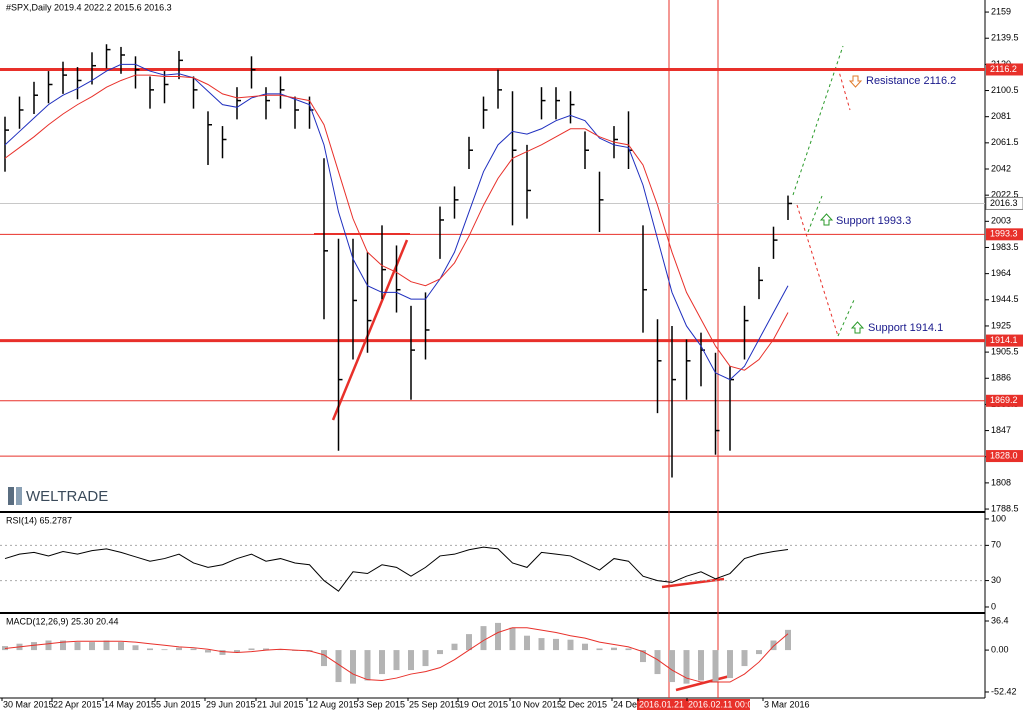 This screenshot has width=1023, height=713. Describe the element at coordinates (1004, 691) in the screenshot. I see `macd-tick-label: -52.42` at that location.